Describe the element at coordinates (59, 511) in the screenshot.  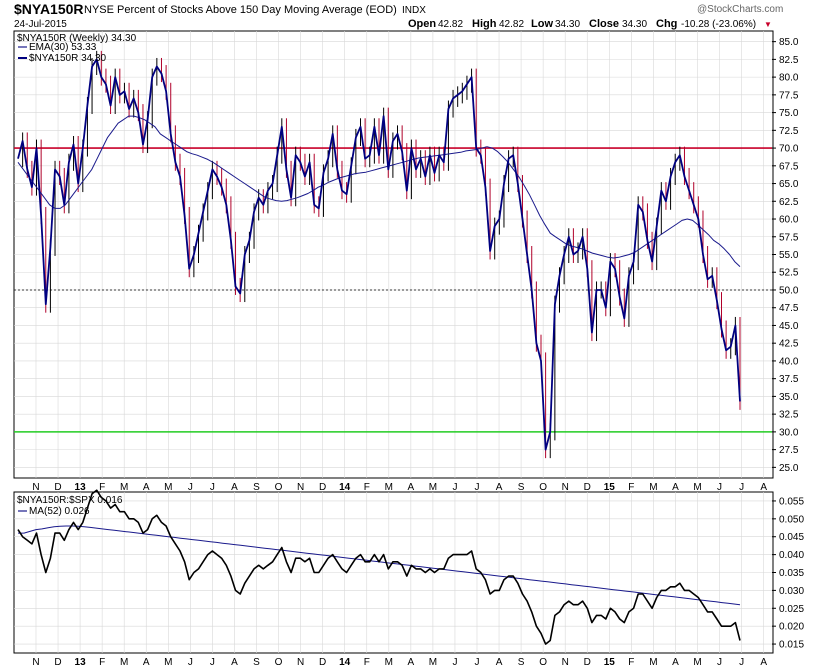
I see `ma-legend-label: MA(52) 0.026` at that location.